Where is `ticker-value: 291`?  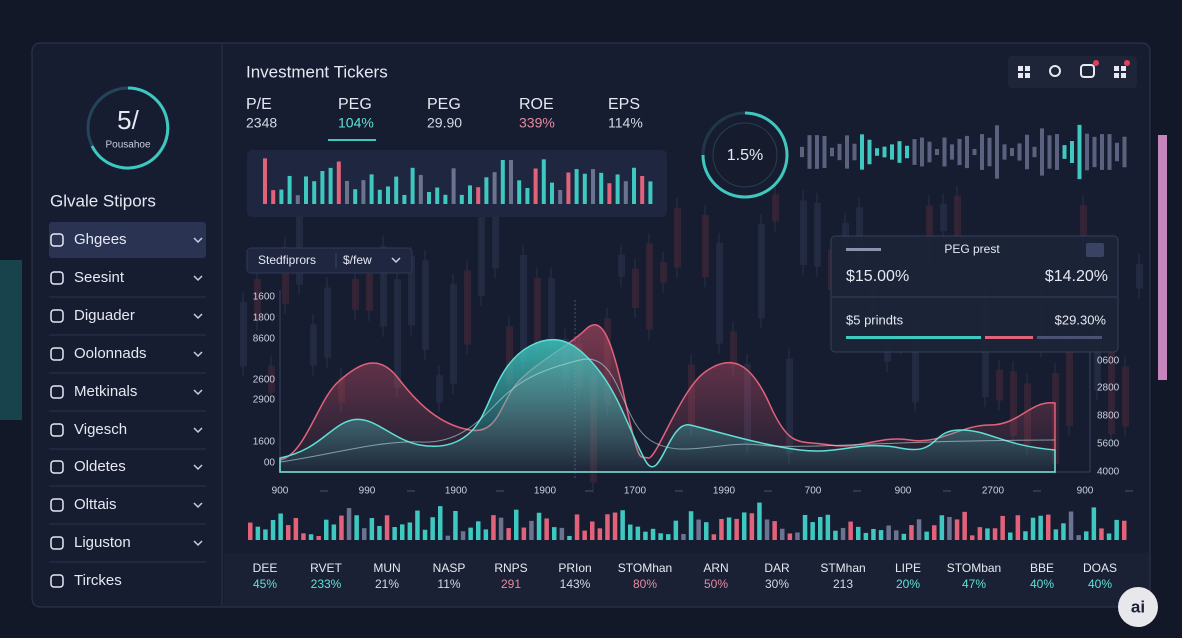
ticker-value: 291 is located at coordinates (511, 584).